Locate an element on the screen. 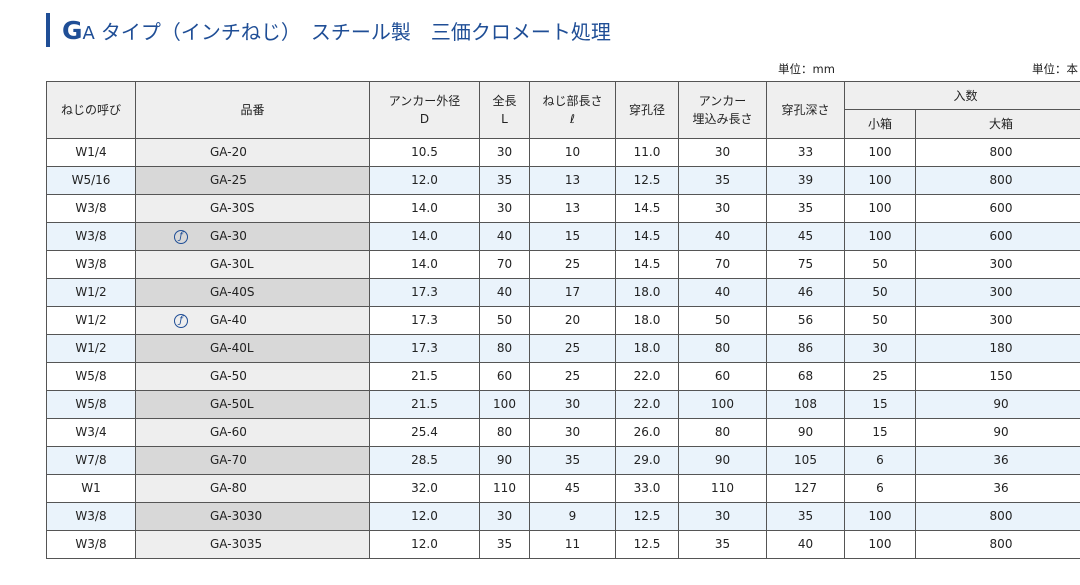 The width and height of the screenshot is (1080, 585). cell-length: 60 is located at coordinates (504, 376).